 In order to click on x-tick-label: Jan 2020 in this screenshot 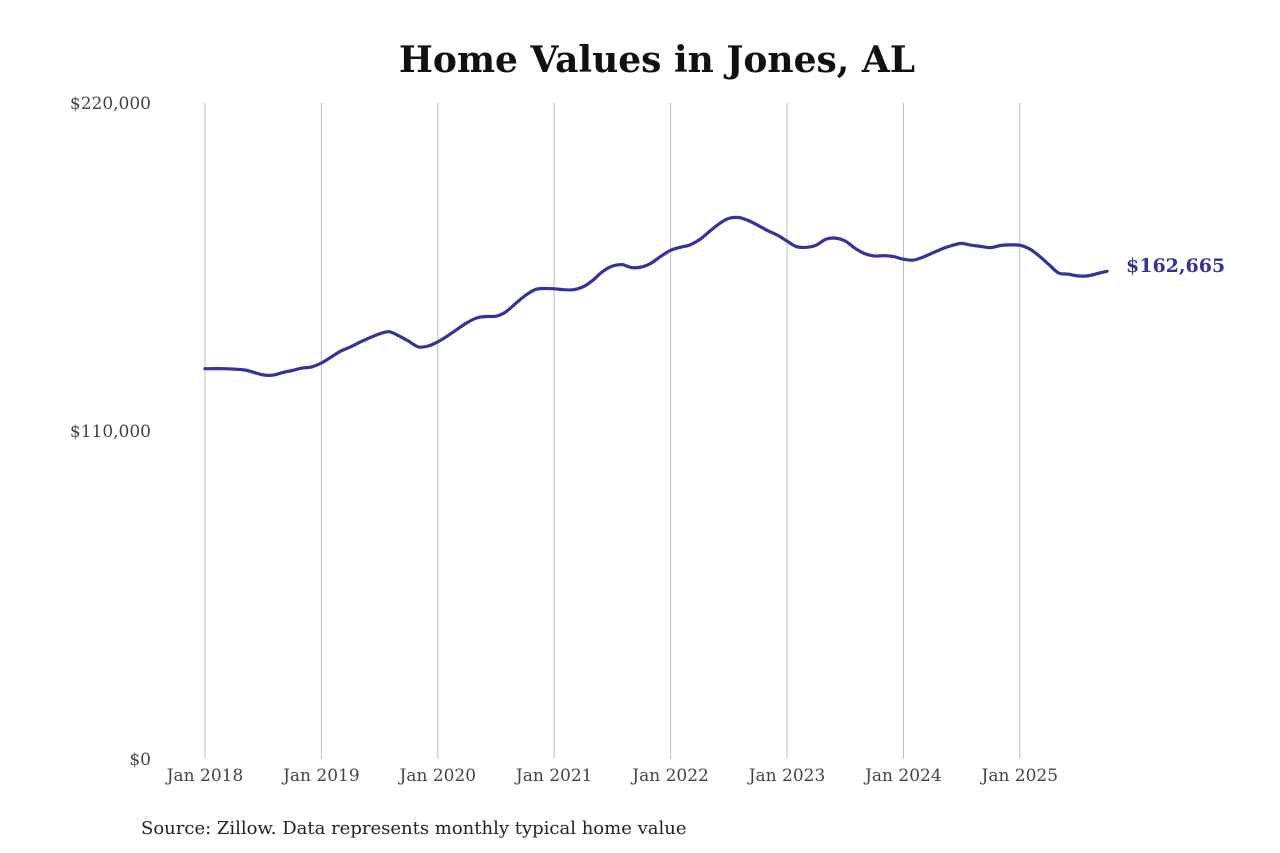, I will do `click(437, 776)`.